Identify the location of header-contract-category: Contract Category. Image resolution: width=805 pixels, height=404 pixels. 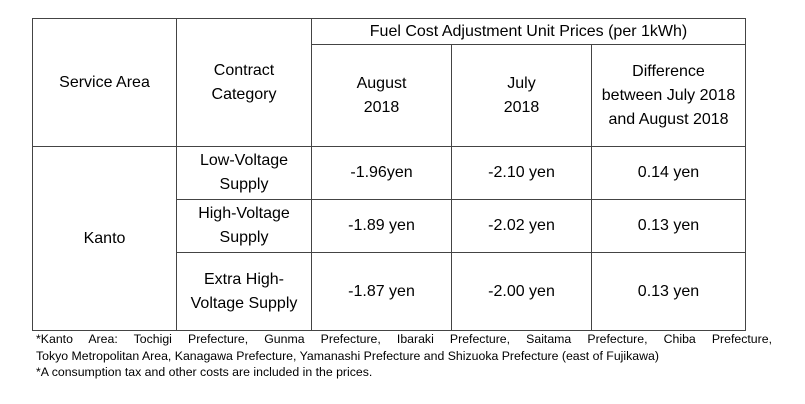
(244, 82).